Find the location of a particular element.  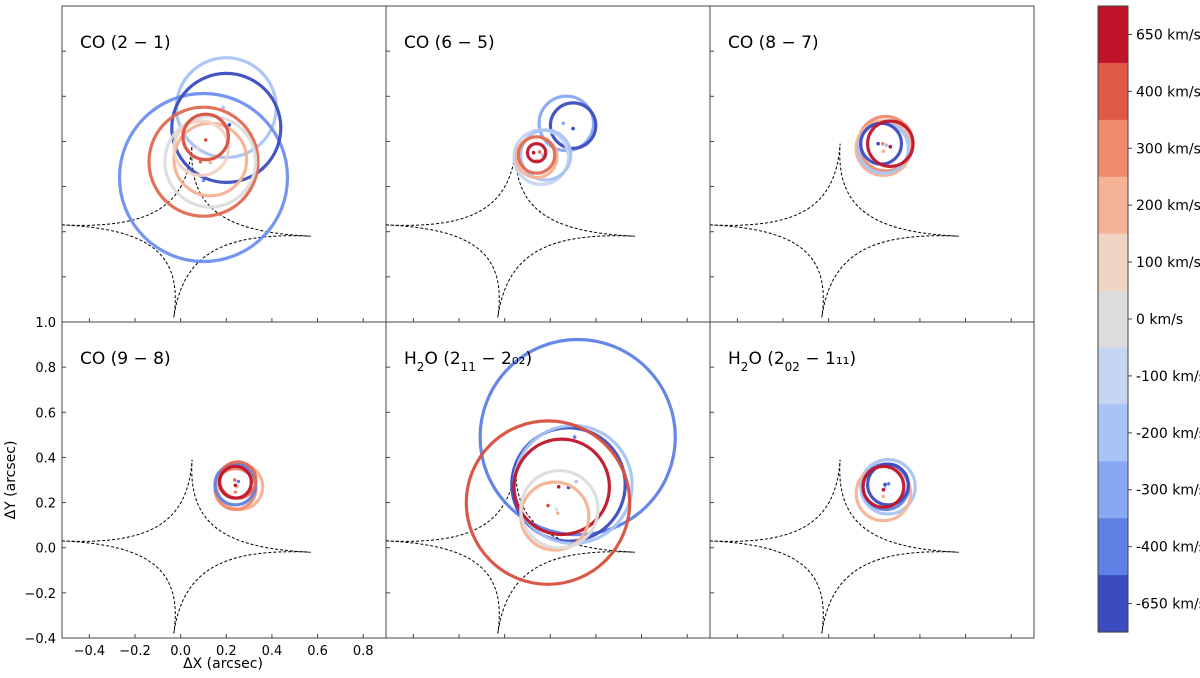

colorbar-label: 400 km/s is located at coordinates (1168, 92).